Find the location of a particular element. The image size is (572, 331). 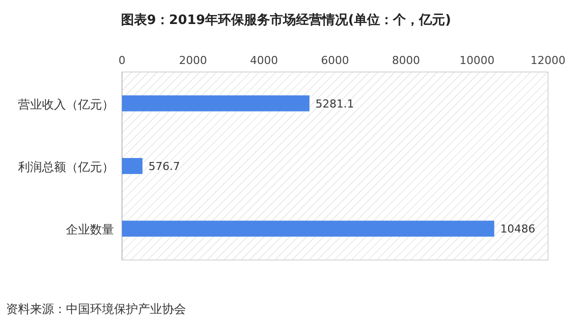

x-tick-label: 10000 is located at coordinates (477, 60).